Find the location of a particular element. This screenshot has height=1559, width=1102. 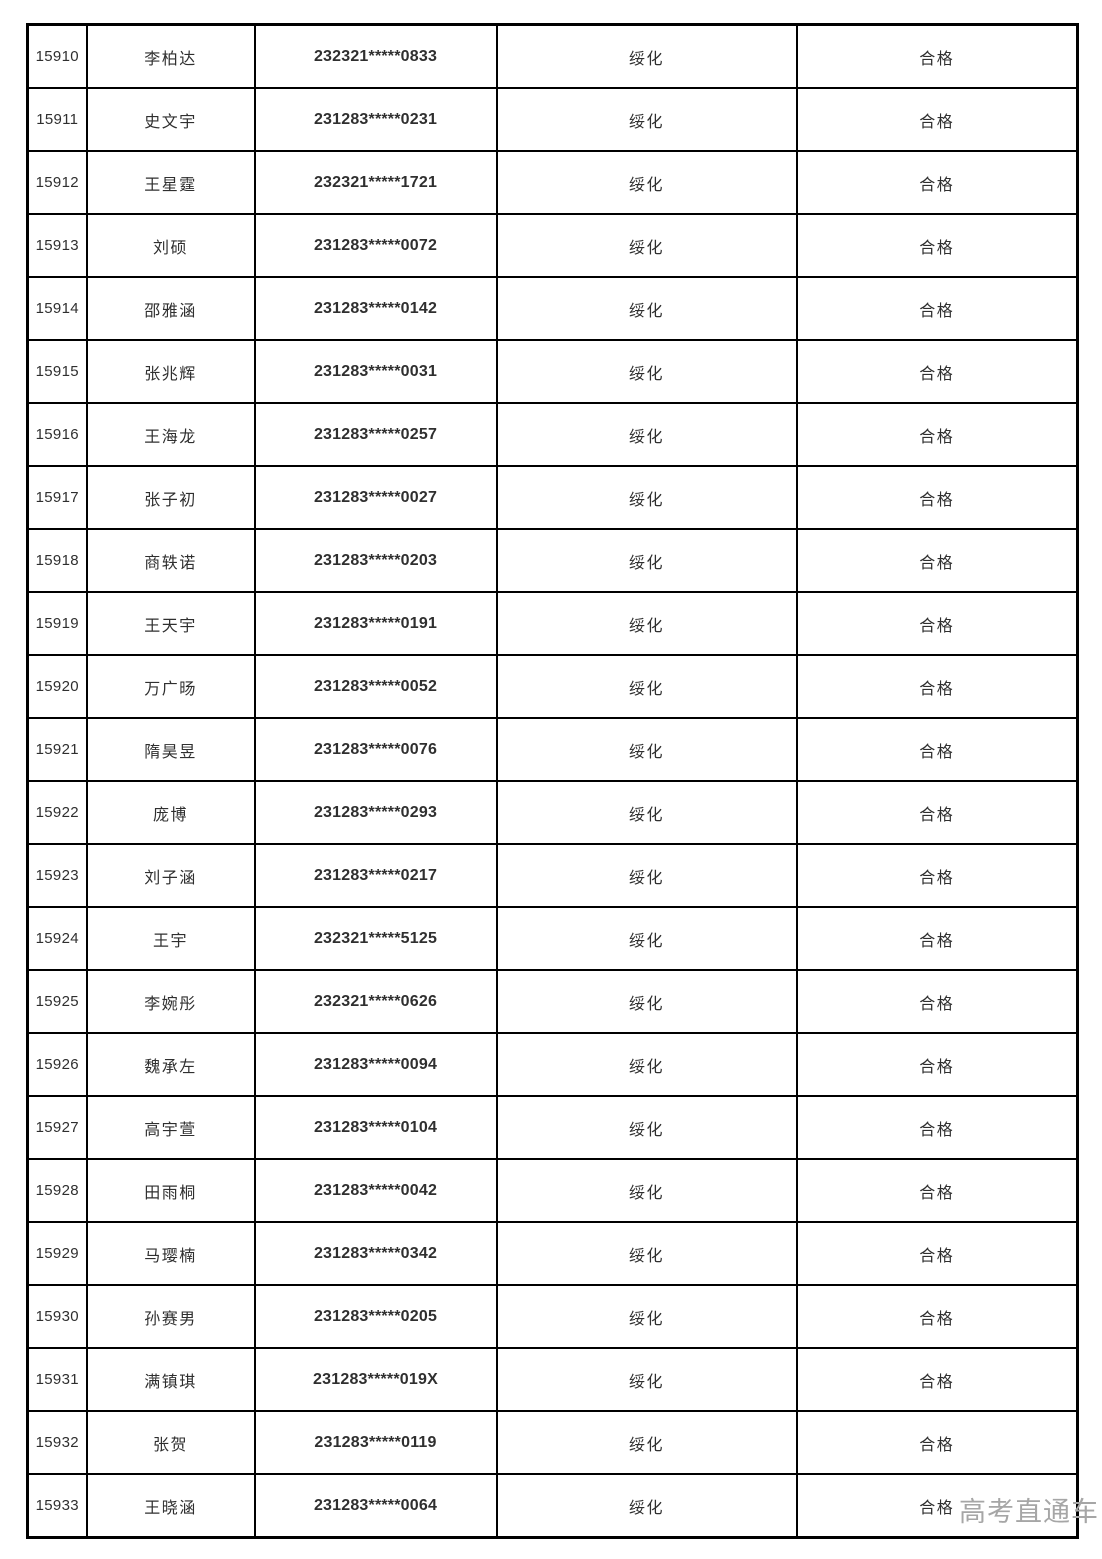

serial-cell: 15911 is located at coordinates (57, 119).